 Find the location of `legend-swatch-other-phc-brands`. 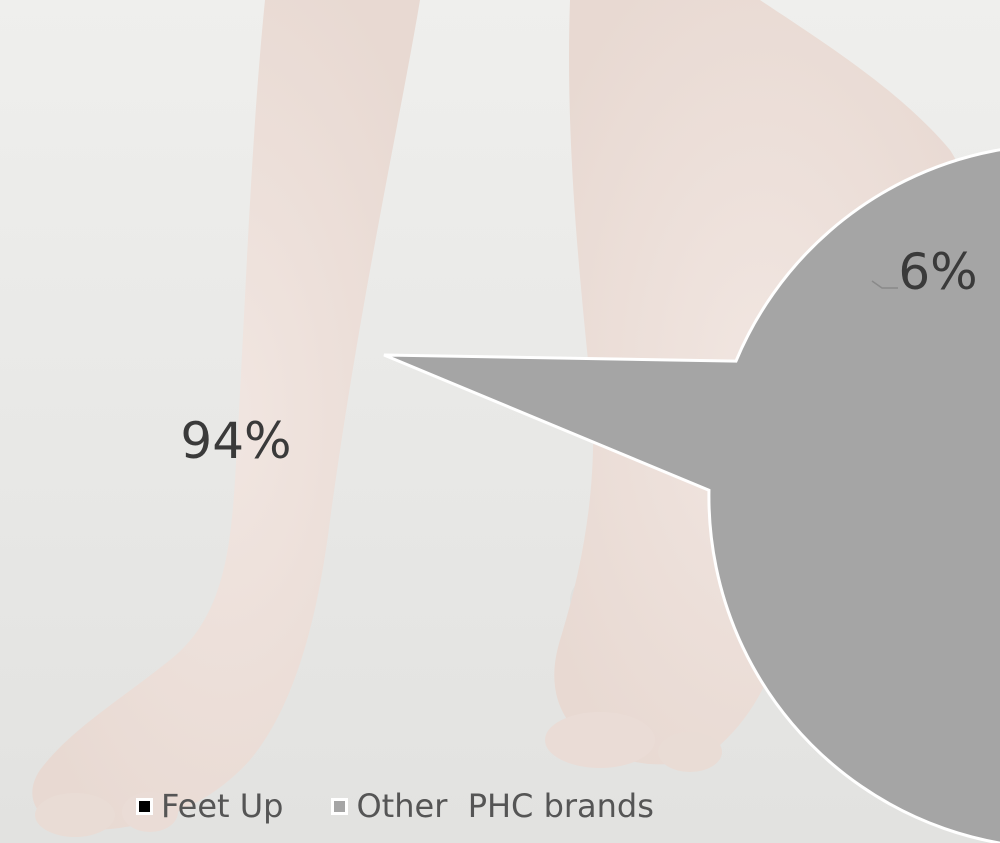

legend-swatch-other-phc-brands is located at coordinates (340, 806).